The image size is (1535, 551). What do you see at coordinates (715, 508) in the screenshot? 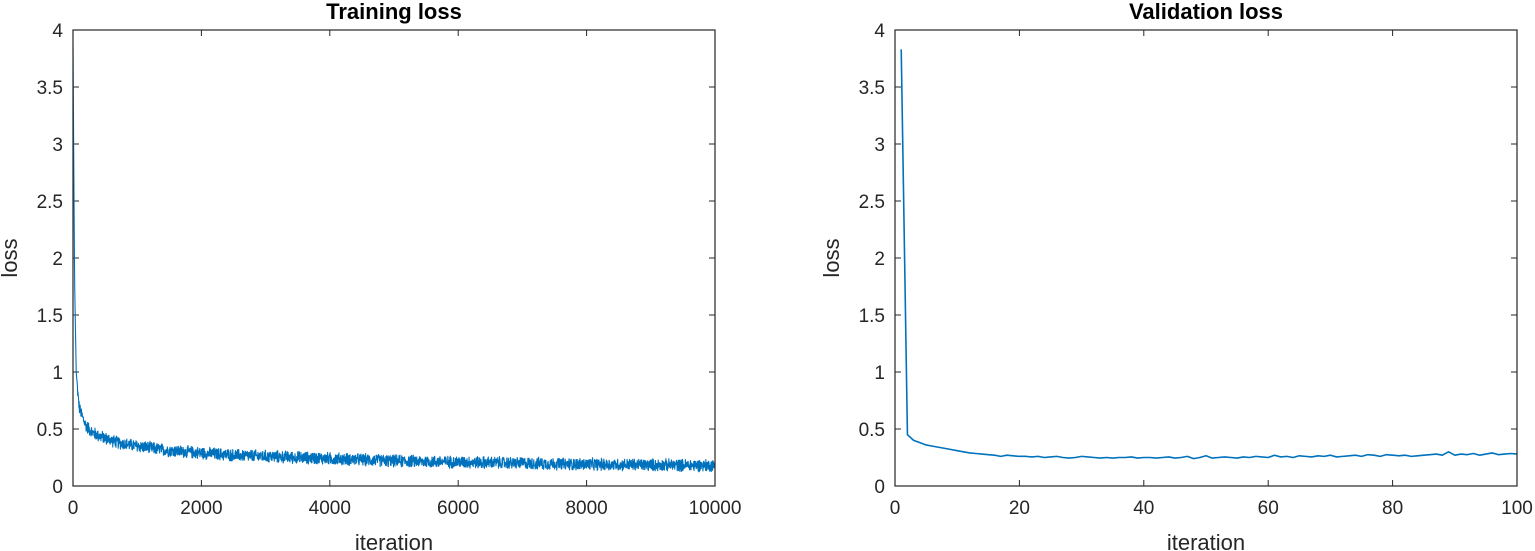
I see `x-tick-label: 10000` at bounding box center [715, 508].